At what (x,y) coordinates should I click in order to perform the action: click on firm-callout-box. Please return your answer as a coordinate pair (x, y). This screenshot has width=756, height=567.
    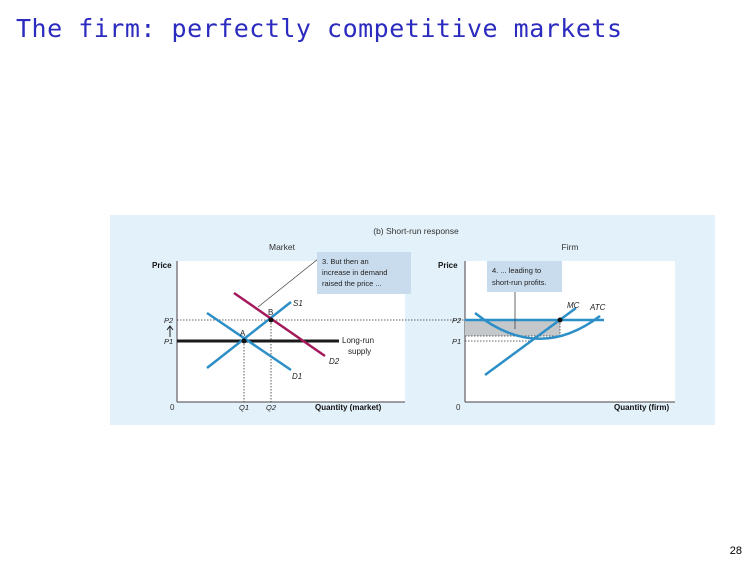
    Looking at the image, I should click on (524, 276).